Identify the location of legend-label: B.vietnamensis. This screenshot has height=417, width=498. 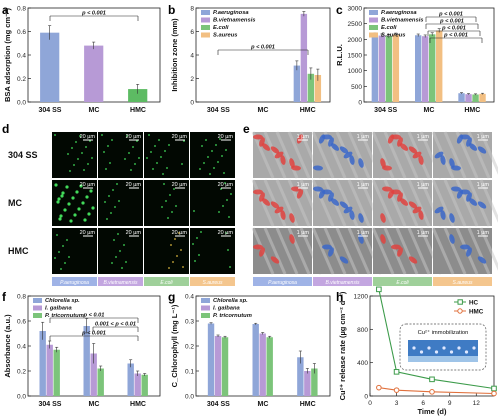
(402, 21).